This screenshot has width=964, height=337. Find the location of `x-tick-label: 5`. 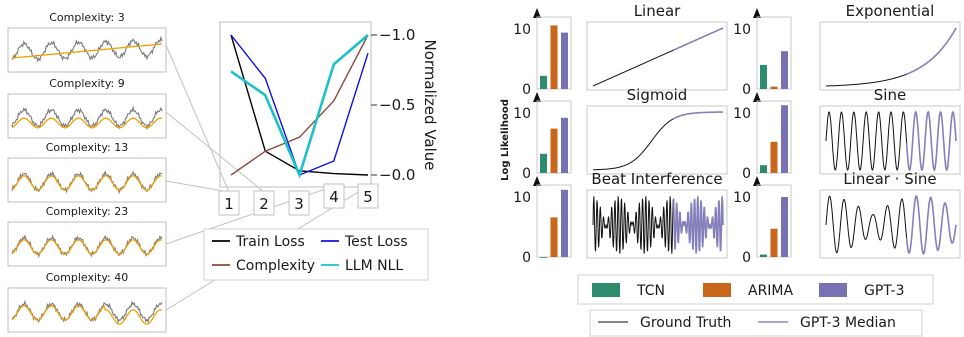

x-tick-label: 5 is located at coordinates (368, 197).